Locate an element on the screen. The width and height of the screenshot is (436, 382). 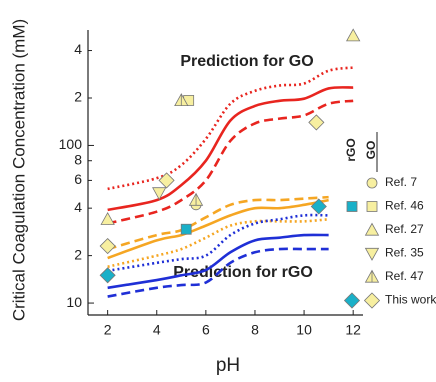
legend-label: Ref. 47 is located at coordinates (404, 276).